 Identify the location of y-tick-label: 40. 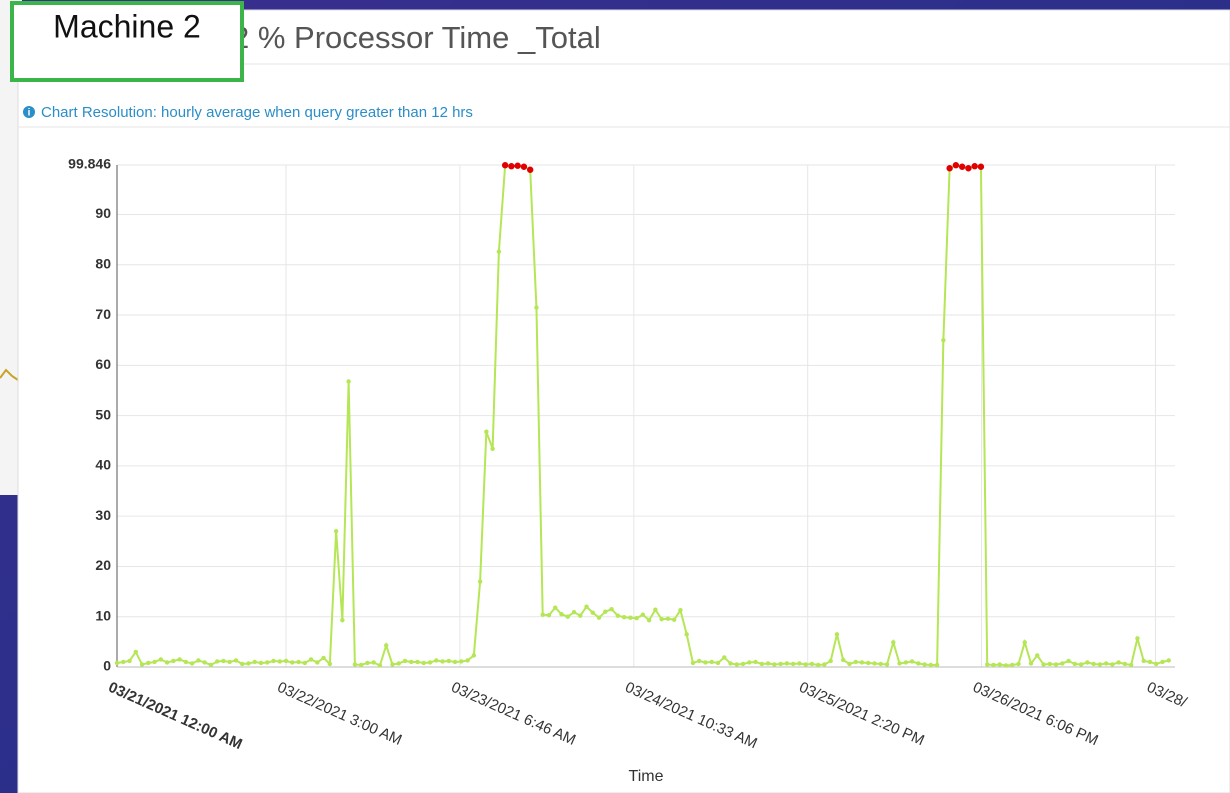
(103, 465).